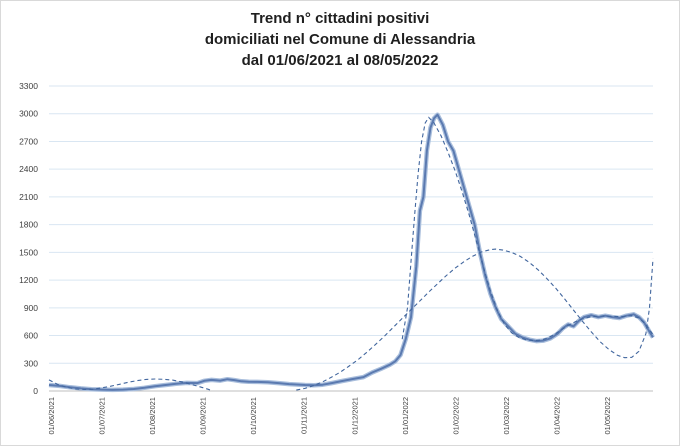 The width and height of the screenshot is (680, 446). What do you see at coordinates (31, 363) in the screenshot?
I see `y-tick-label: 300` at bounding box center [31, 363].